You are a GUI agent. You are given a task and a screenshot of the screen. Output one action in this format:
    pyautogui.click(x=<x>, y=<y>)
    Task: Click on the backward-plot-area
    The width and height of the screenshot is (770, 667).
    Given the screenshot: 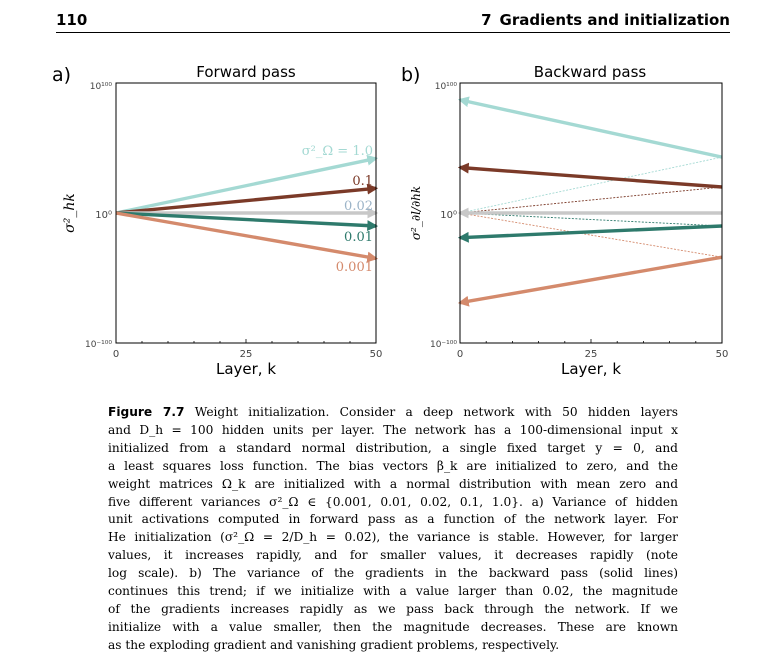 What is the action you would take?
    pyautogui.click(x=590, y=213)
    